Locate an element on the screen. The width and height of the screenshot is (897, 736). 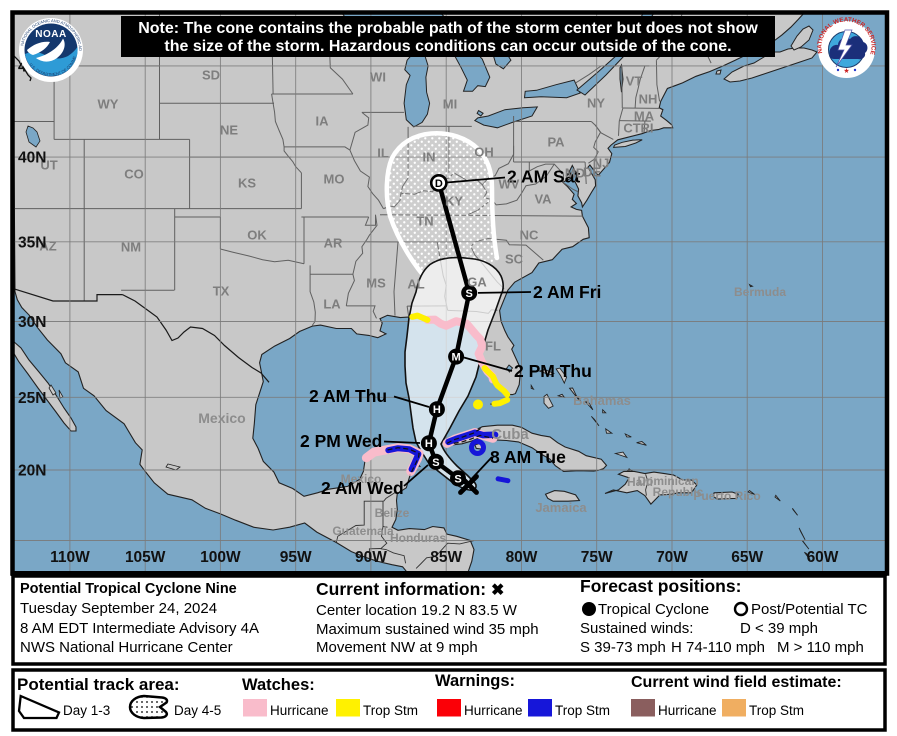
svg-text: NH is located at coordinates (648, 99).